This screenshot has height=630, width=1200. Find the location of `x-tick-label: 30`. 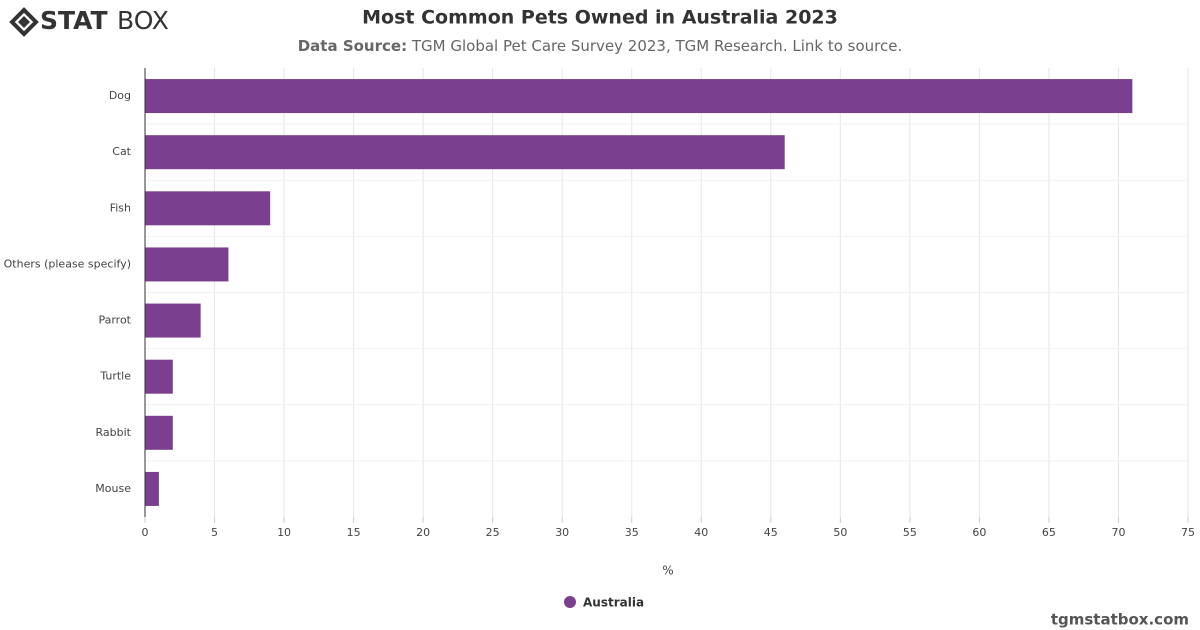

x-tick-label: 30 is located at coordinates (562, 532).